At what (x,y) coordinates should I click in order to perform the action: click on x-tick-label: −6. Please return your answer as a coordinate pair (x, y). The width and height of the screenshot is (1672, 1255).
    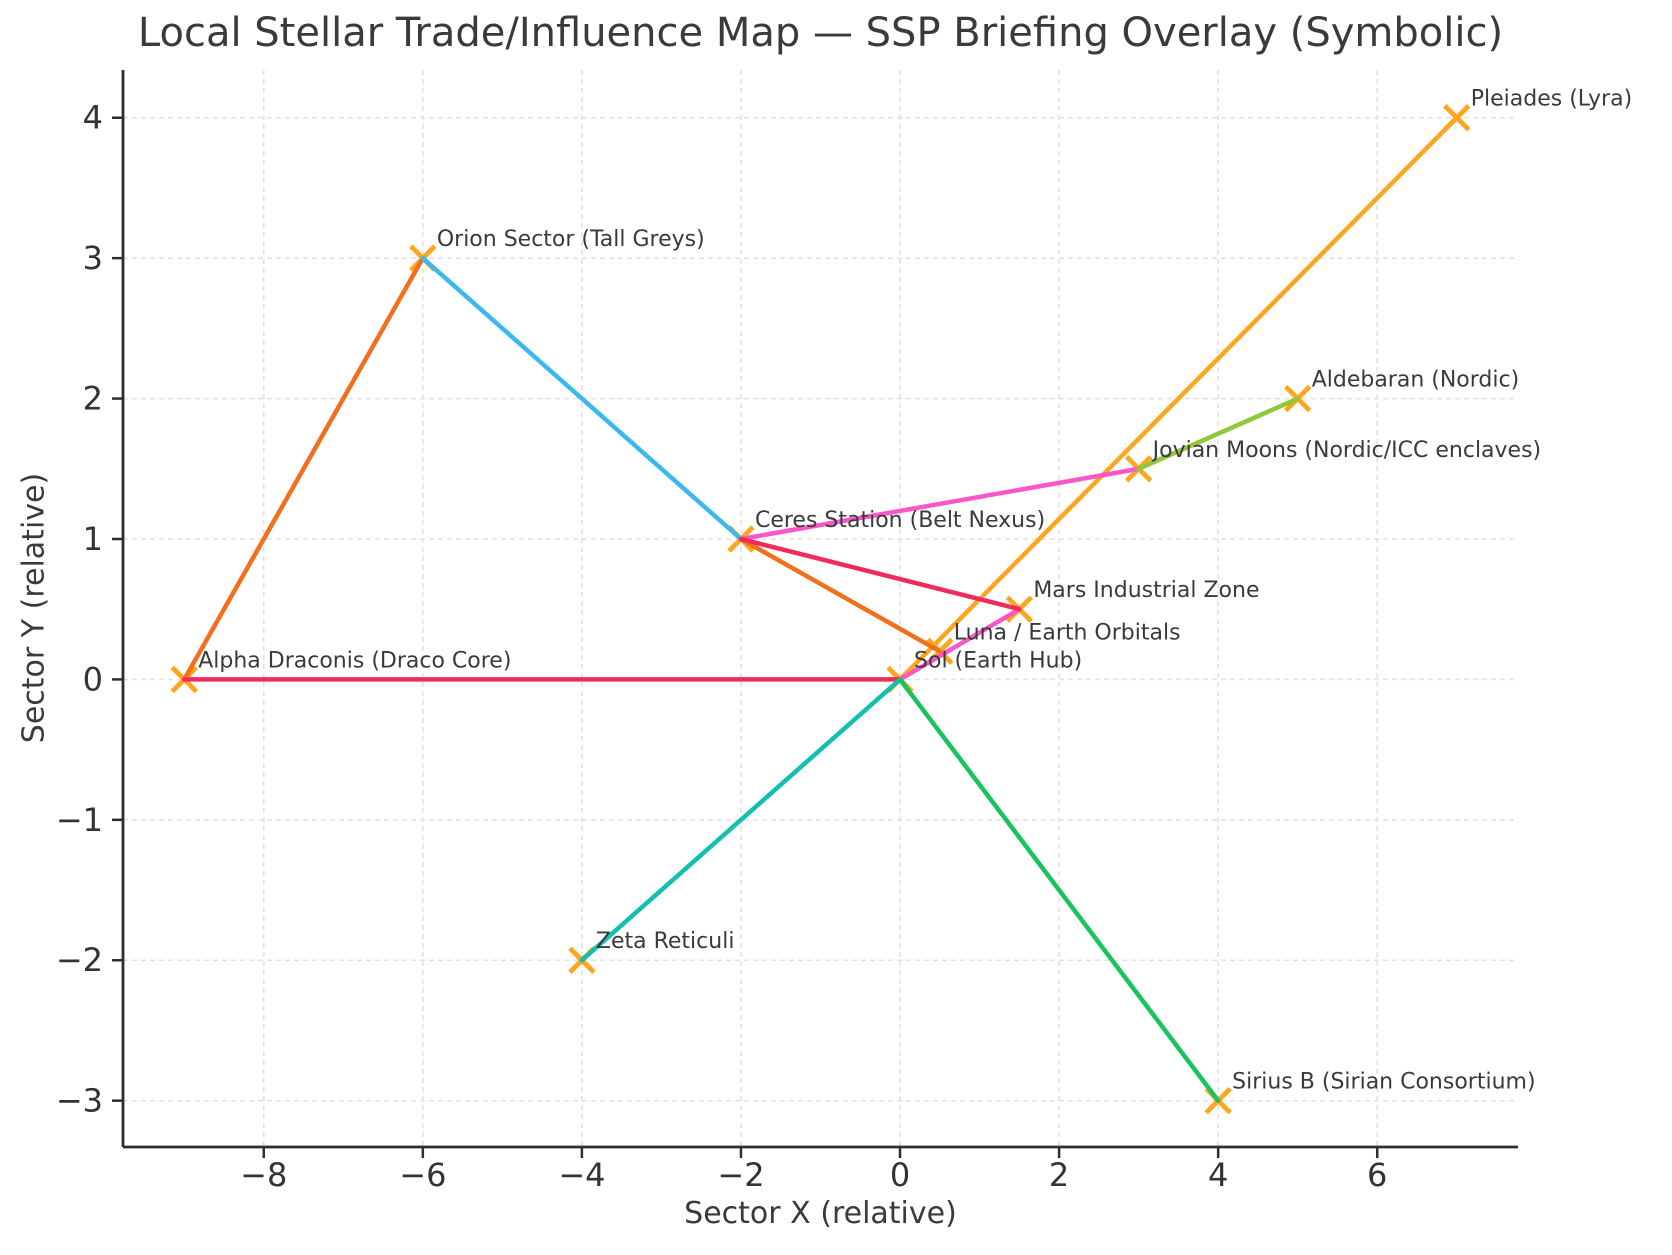
    Looking at the image, I should click on (422, 1175).